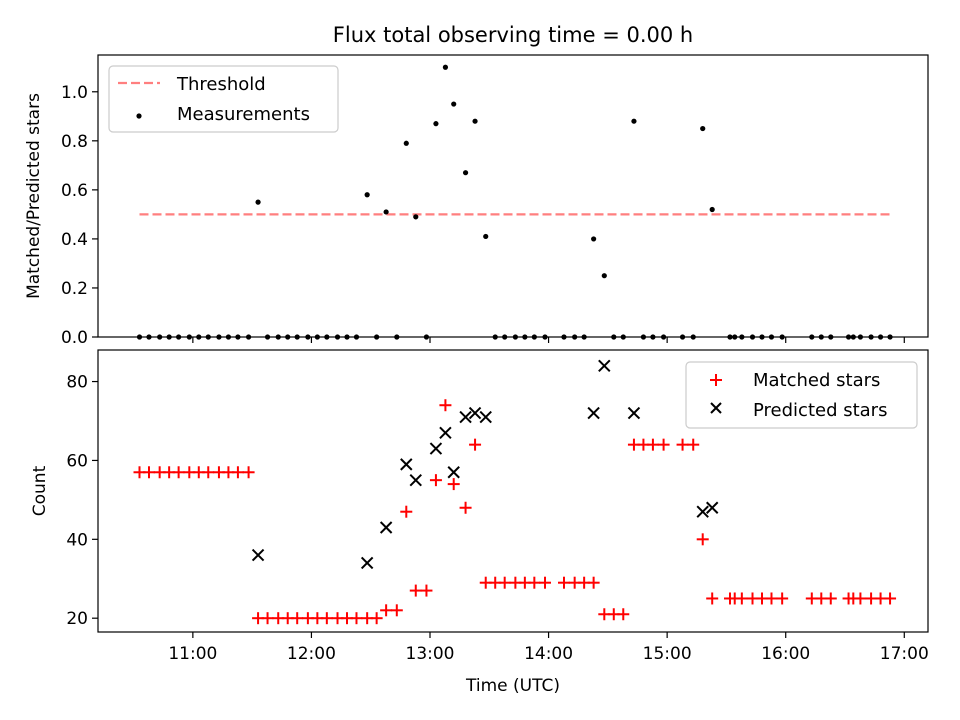 Image resolution: width=960 pixels, height=720 pixels. What do you see at coordinates (221, 84) in the screenshot?
I see `threshold-legend-label: Threshold` at bounding box center [221, 84].